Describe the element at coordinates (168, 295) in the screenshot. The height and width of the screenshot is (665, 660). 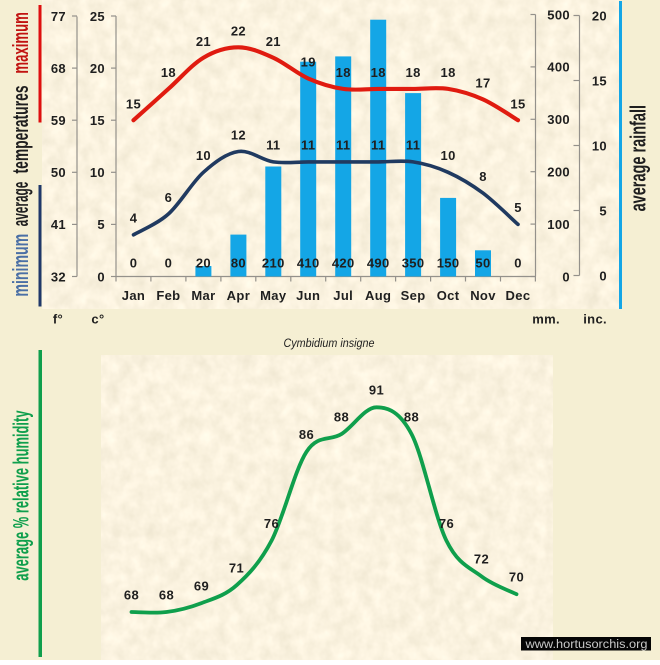
I see `svg-text: Feb` at that location.